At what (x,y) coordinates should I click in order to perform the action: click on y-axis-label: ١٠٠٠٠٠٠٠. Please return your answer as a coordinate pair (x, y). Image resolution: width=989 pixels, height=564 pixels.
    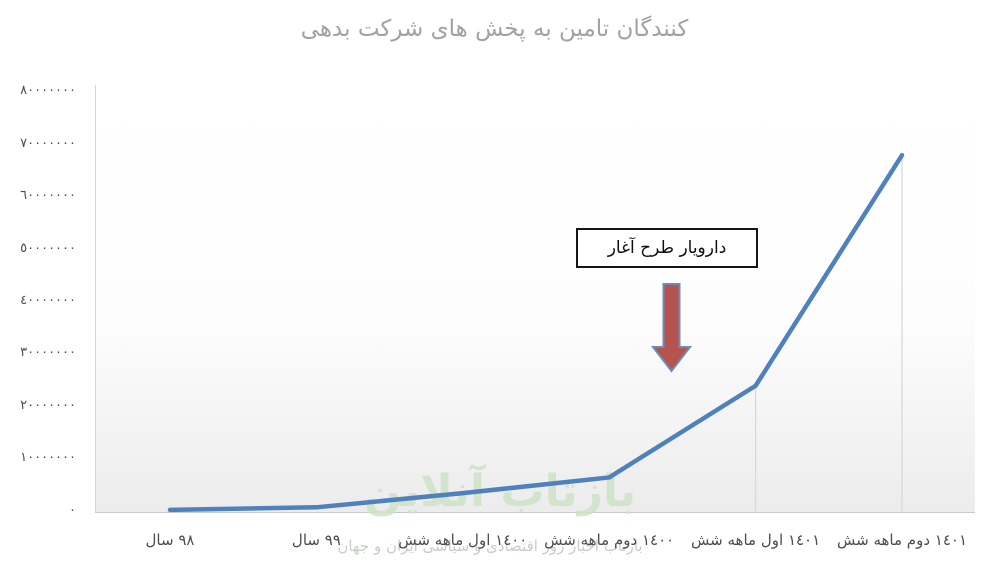
    Looking at the image, I should click on (48, 458).